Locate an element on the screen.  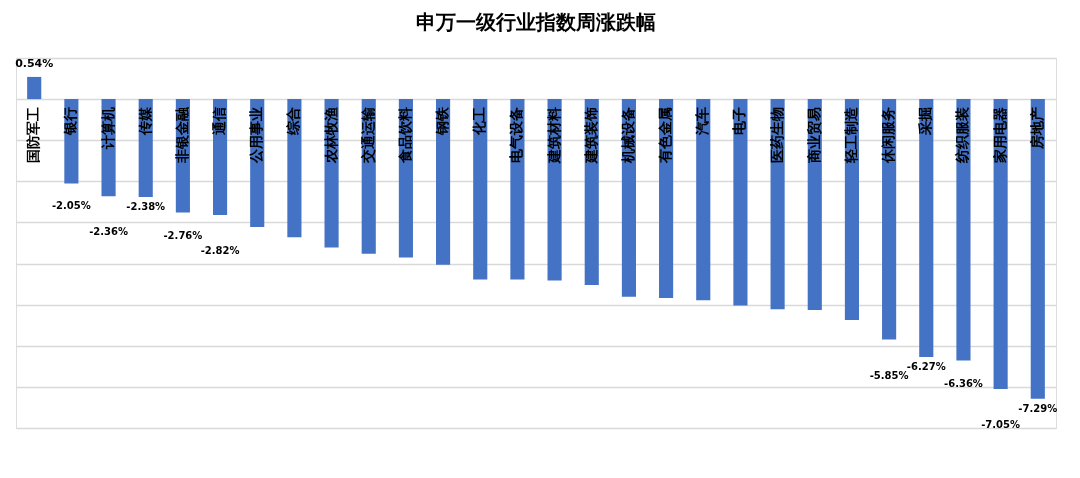
chart-title: 申万一级行业指数周涨跌幅 is located at coordinates (536, 21).